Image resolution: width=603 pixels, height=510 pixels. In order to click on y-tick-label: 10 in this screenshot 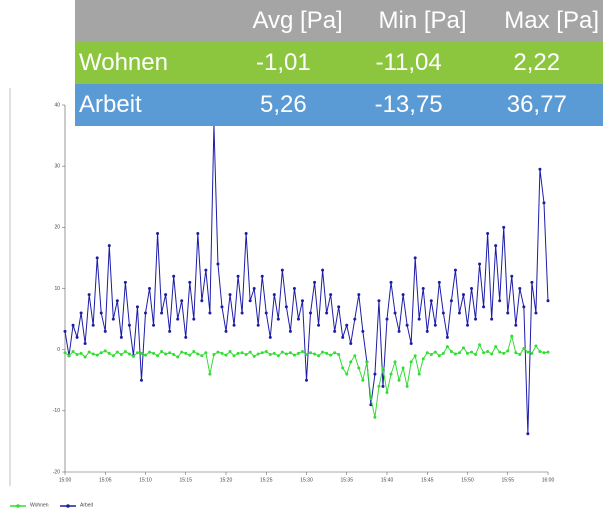, I will do `click(57, 289)`.